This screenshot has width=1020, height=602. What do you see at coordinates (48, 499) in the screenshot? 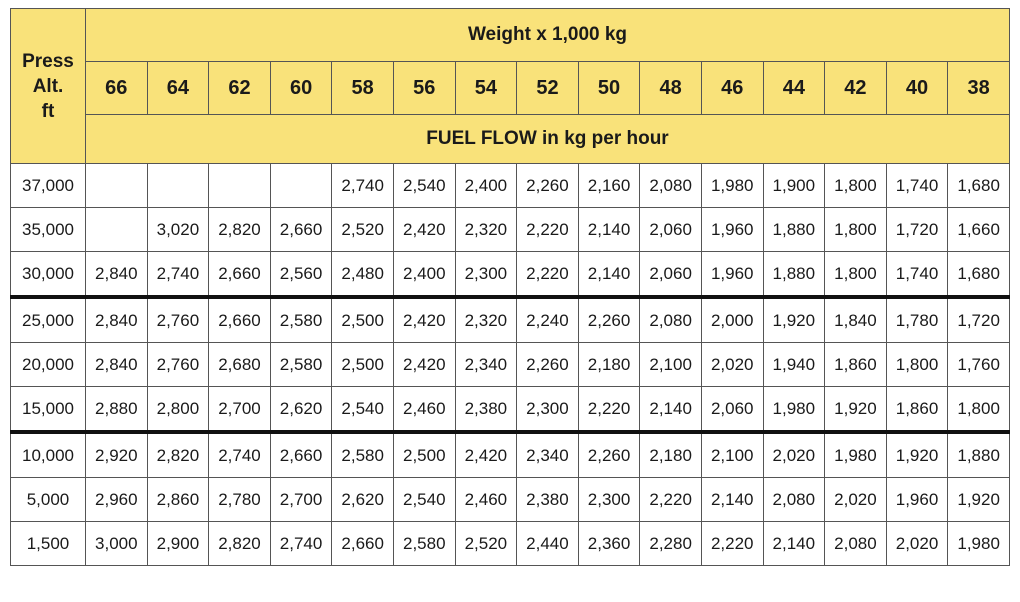
I see `altitude-cell: 5,000` at bounding box center [48, 499].